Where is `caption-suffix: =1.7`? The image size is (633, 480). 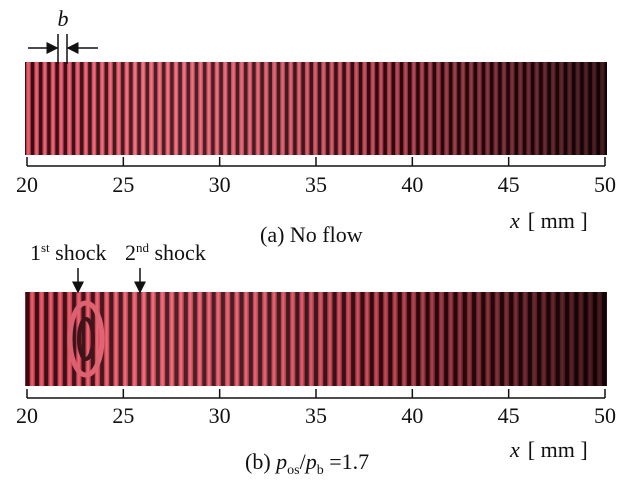 caption-suffix: =1.7 is located at coordinates (346, 461).